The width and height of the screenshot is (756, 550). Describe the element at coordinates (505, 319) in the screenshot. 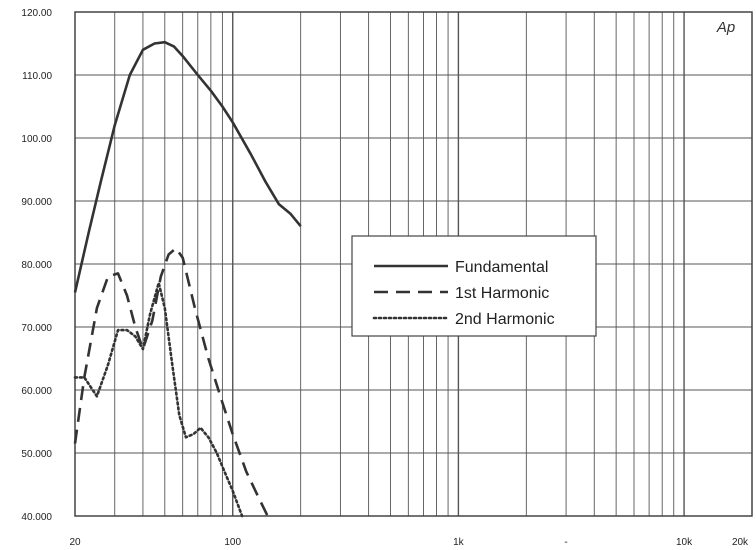

I see `legend-label: 2nd Harmonic` at that location.